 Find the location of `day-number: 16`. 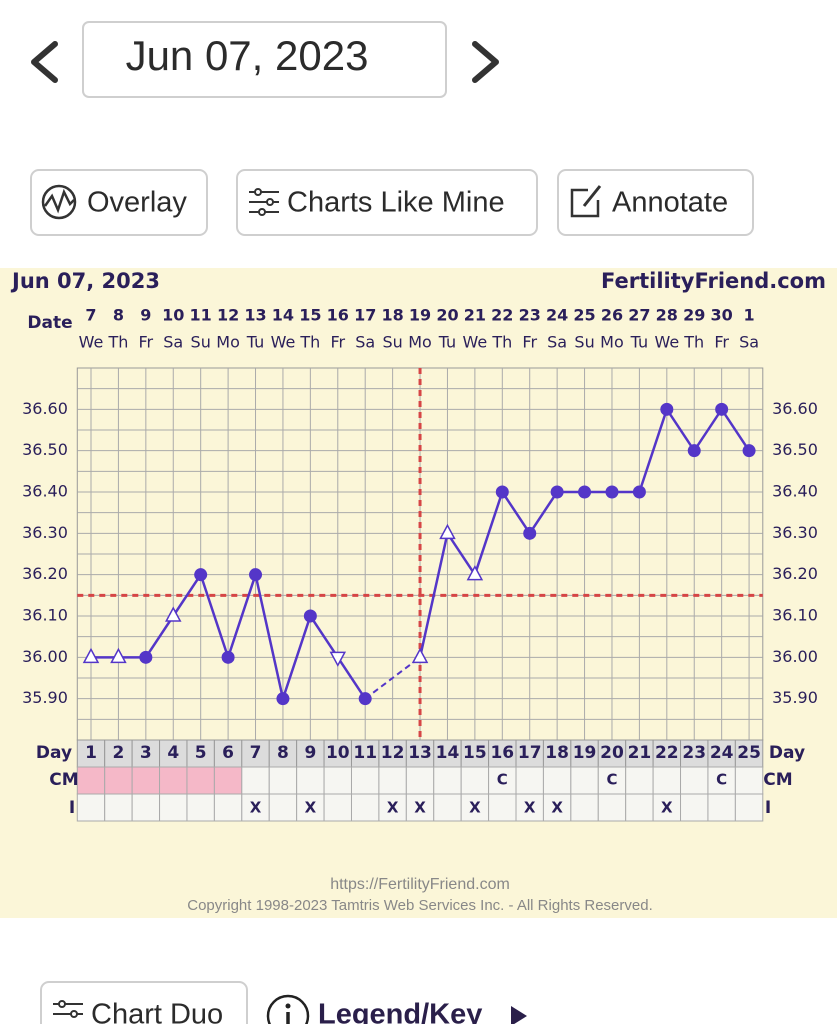

day-number: 16 is located at coordinates (502, 753).